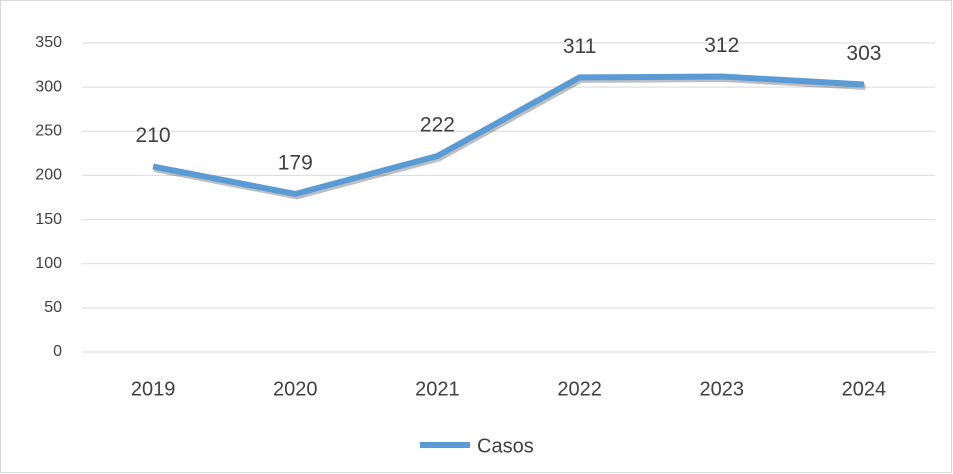 The image size is (953, 474). What do you see at coordinates (53, 307) in the screenshot?
I see `y-tick-label: 50` at bounding box center [53, 307].